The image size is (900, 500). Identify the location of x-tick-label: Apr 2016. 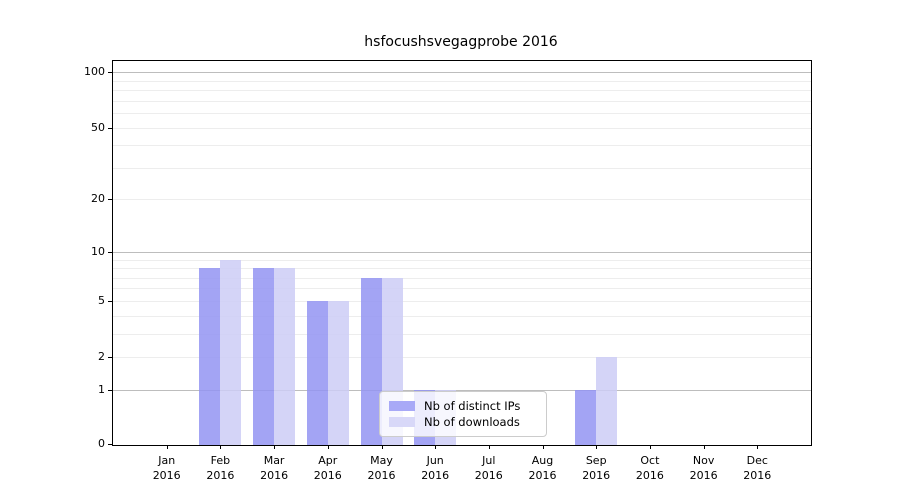
(327, 468).